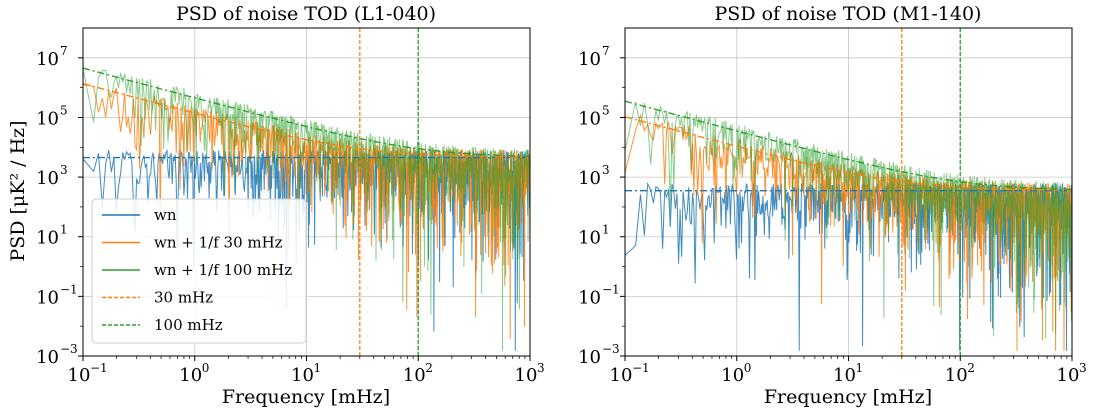 This screenshot has width=1095, height=414. What do you see at coordinates (218, 243) in the screenshot?
I see `legend-label: wn + 1/f 30 mHz` at bounding box center [218, 243].